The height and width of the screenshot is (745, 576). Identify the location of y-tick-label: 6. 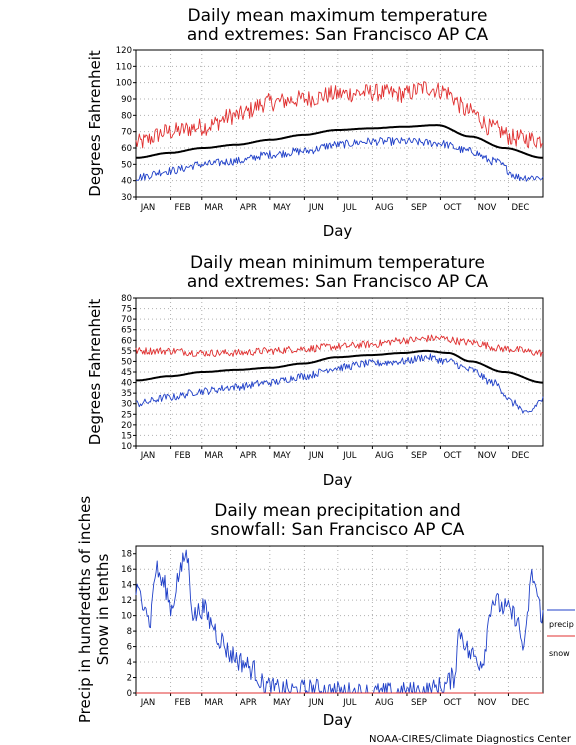
(129, 648).